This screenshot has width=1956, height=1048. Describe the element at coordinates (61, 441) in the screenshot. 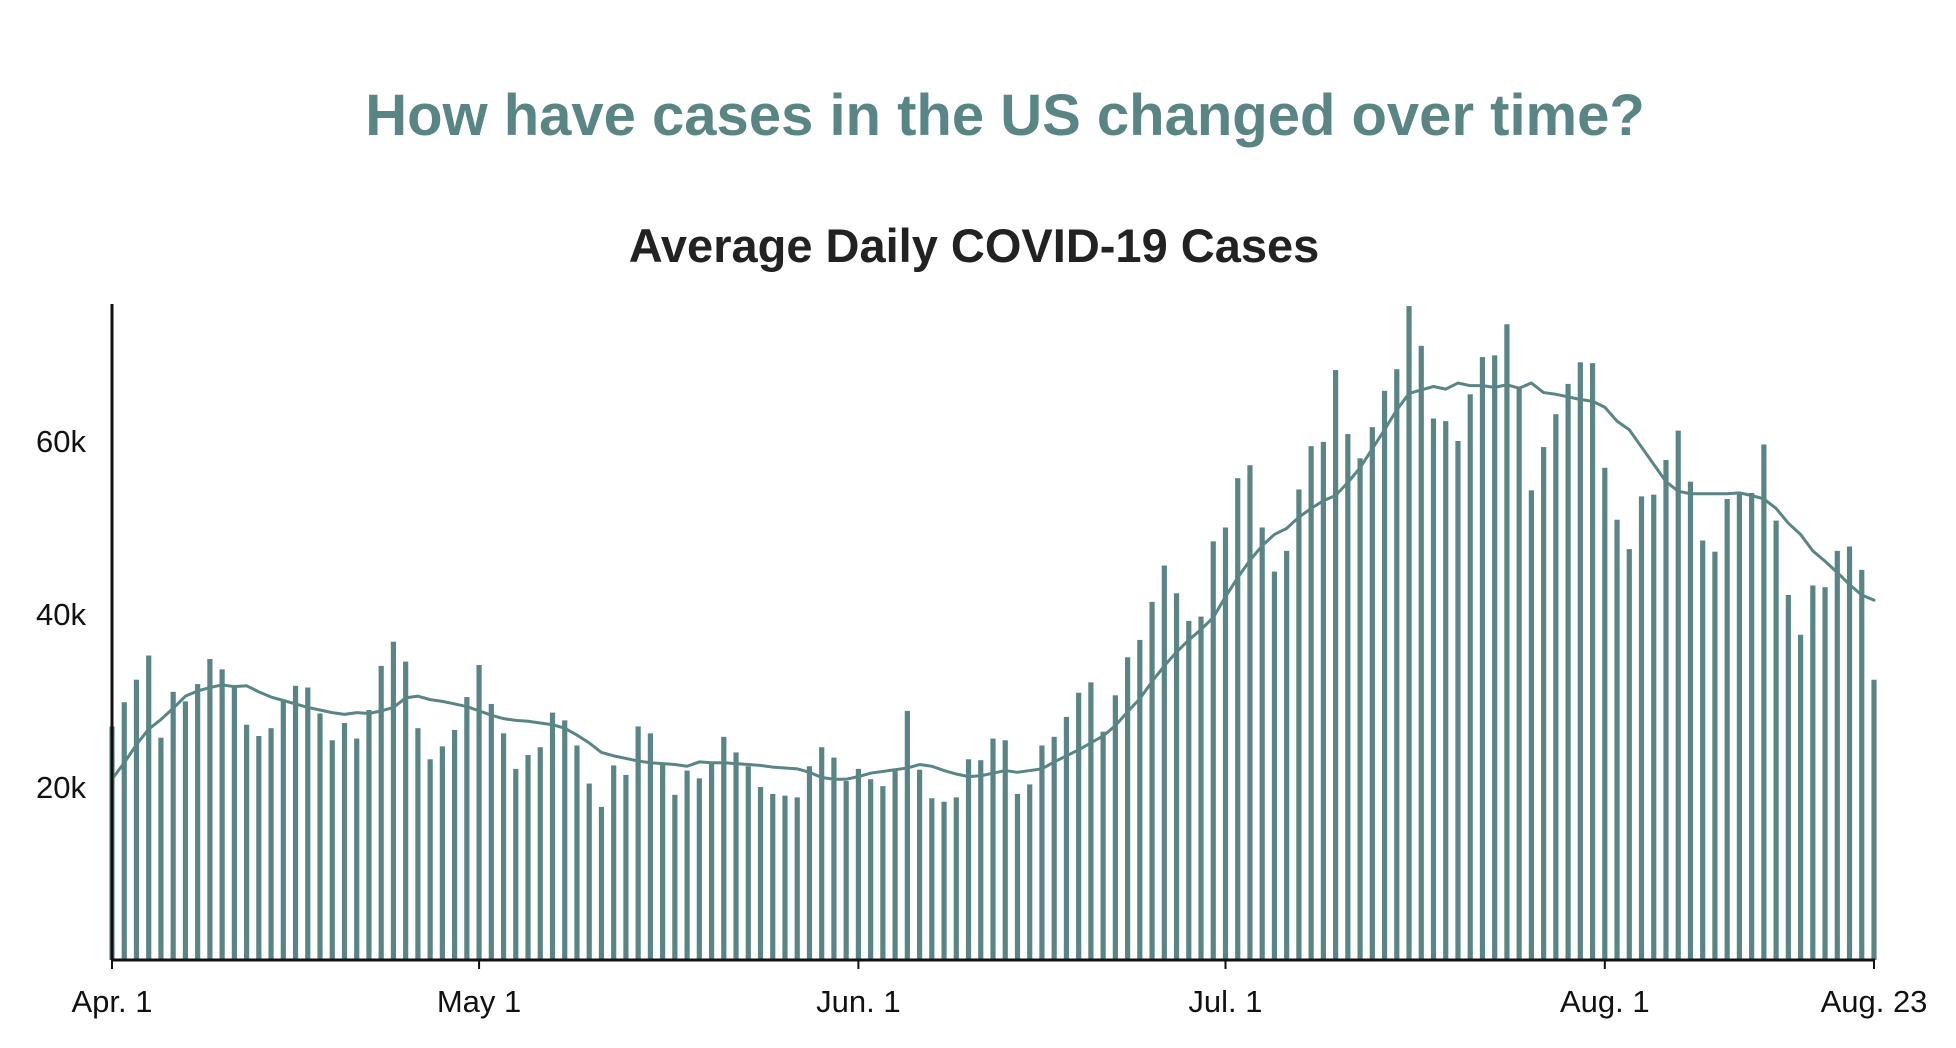

I see `y-tick-label: 60k` at that location.